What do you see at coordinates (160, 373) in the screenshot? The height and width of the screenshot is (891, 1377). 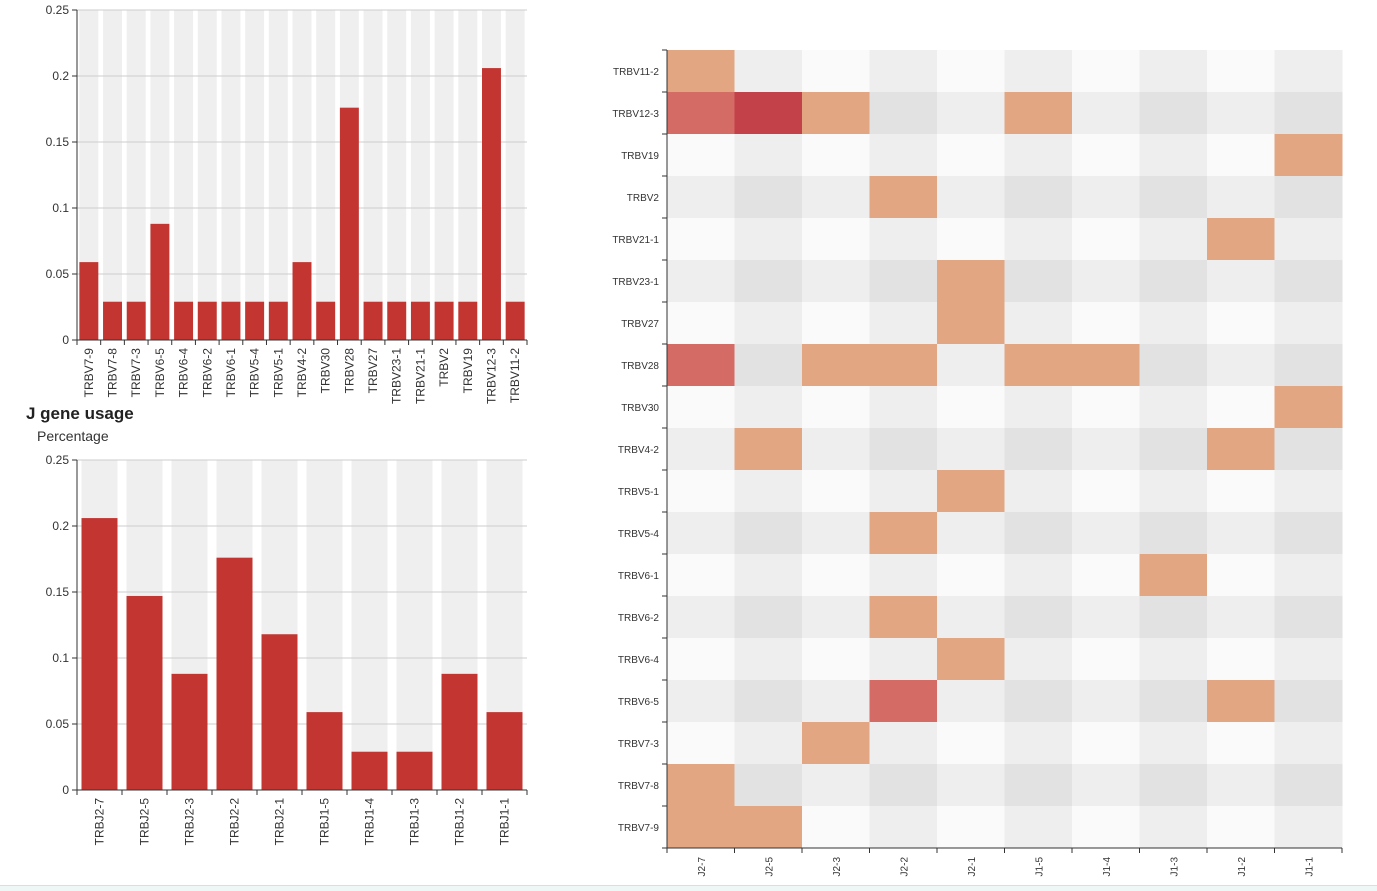 I see `v-chart-x-tick-label: TRBV6-5` at bounding box center [160, 373].